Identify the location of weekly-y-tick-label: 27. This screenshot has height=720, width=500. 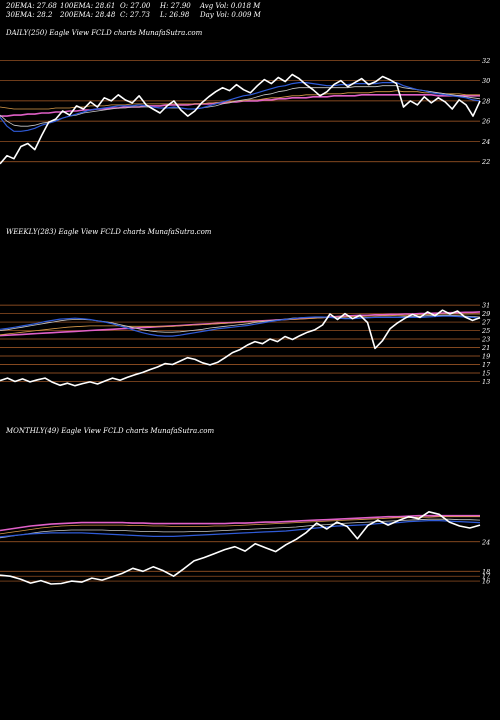
(486, 323).